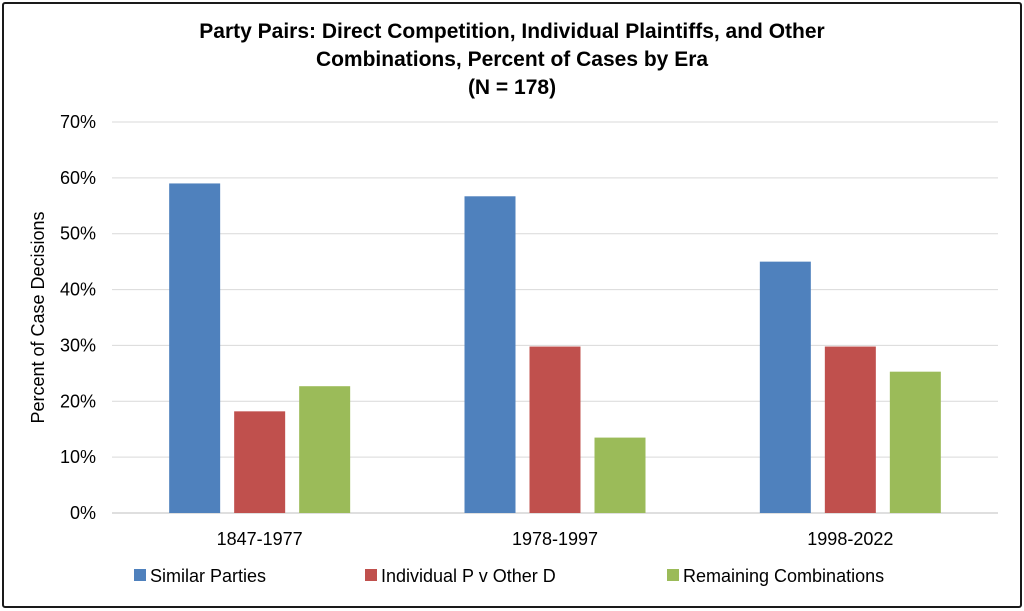 The image size is (1024, 611). What do you see at coordinates (783, 576) in the screenshot?
I see `legend-label: Remaining Combinations` at bounding box center [783, 576].